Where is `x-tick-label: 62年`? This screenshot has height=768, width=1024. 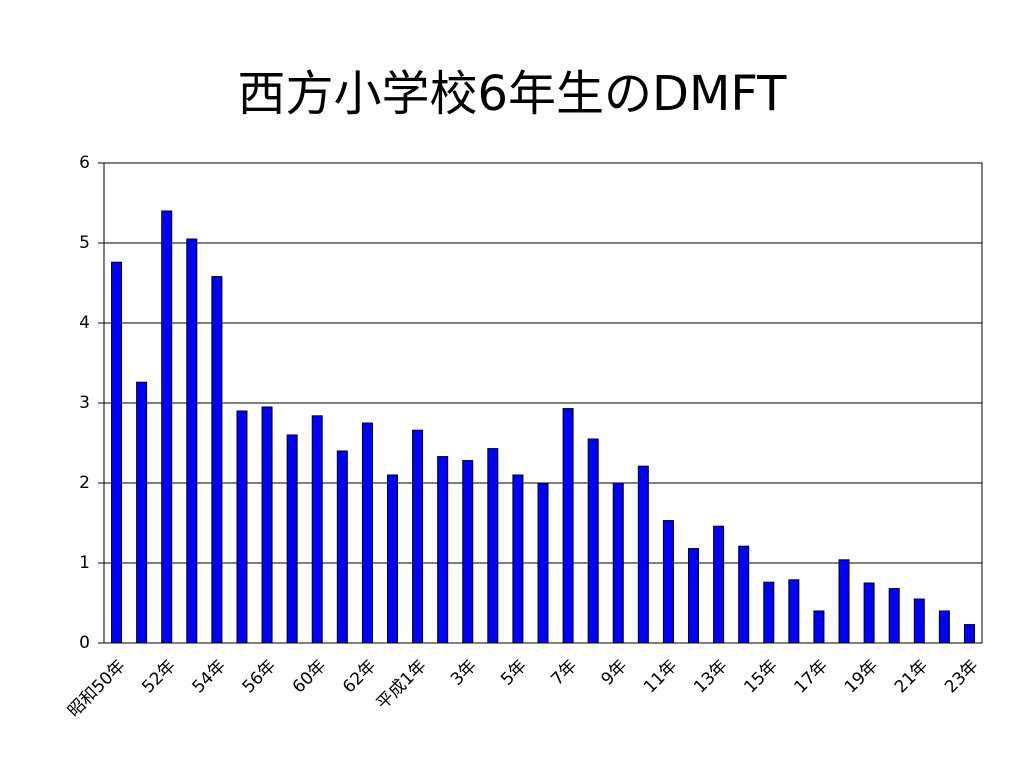 x-tick-label: 62年 is located at coordinates (359, 676).